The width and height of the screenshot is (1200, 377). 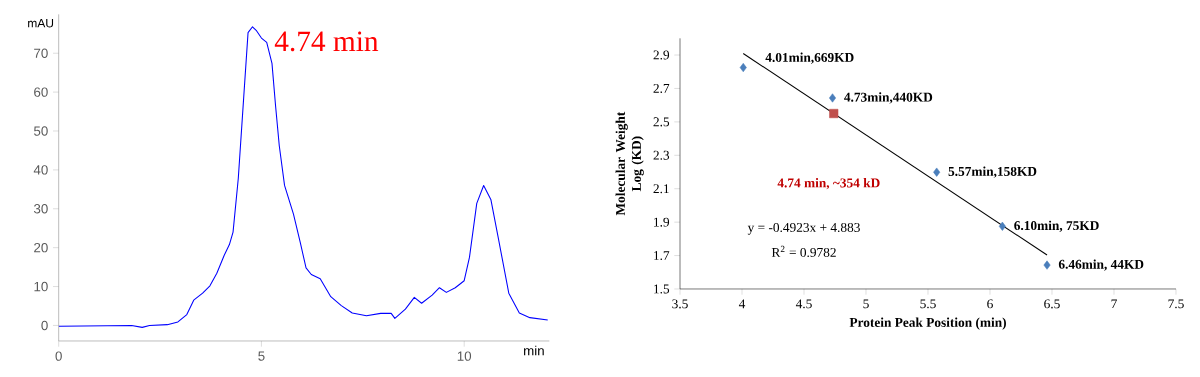 What do you see at coordinates (58, 356) in the screenshot?
I see `x-tick-label: 0` at bounding box center [58, 356].